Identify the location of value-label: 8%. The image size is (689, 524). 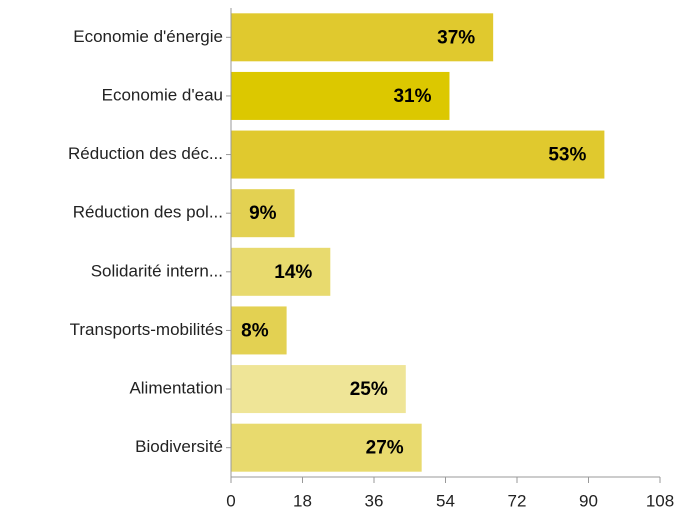
(255, 330).